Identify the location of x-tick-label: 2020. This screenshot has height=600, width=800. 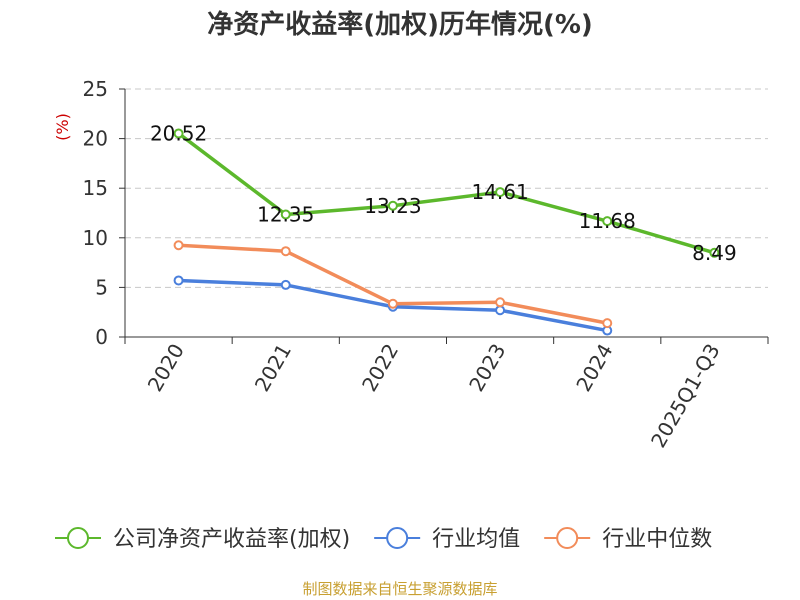
(166, 368).